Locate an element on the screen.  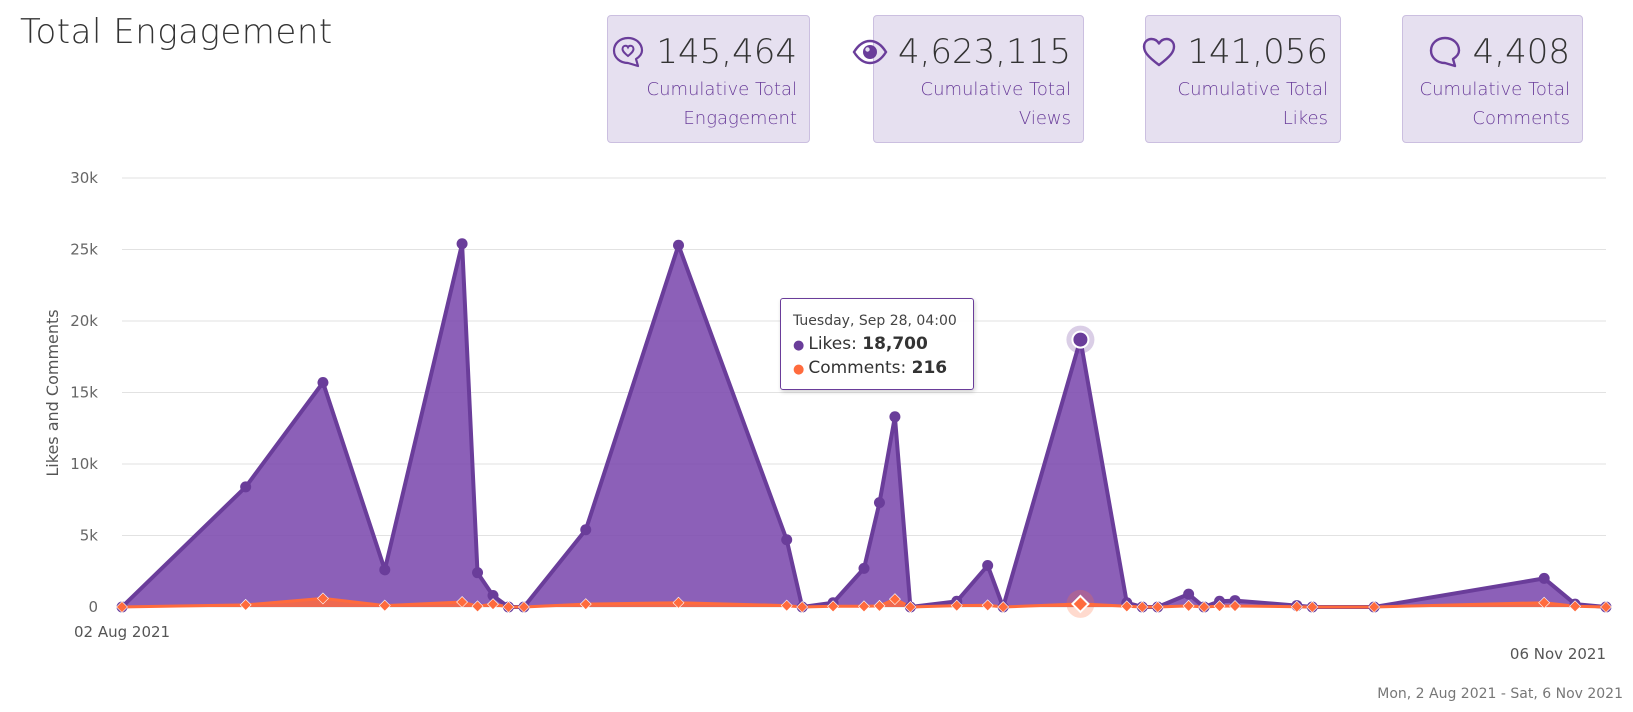
y-tick-label: 0 is located at coordinates (93, 607).